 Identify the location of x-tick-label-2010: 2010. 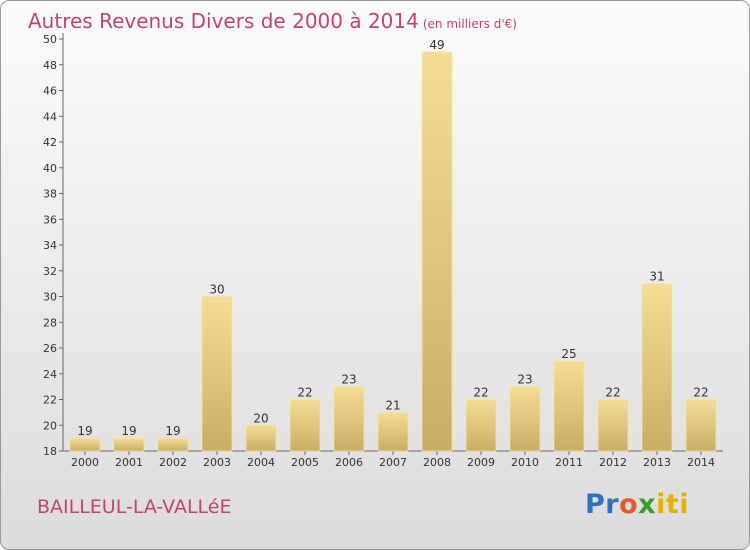
(525, 462).